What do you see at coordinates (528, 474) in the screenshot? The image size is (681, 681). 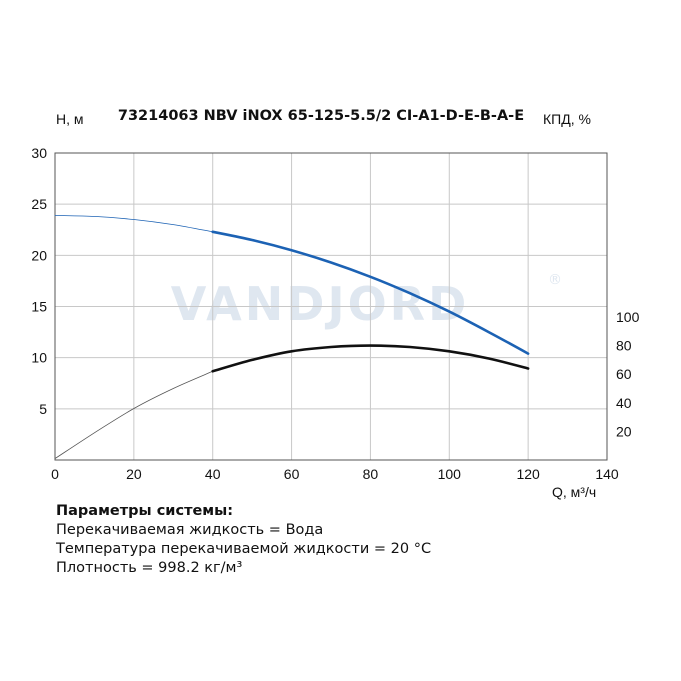 I see `x-tick-label: 120` at bounding box center [528, 474].